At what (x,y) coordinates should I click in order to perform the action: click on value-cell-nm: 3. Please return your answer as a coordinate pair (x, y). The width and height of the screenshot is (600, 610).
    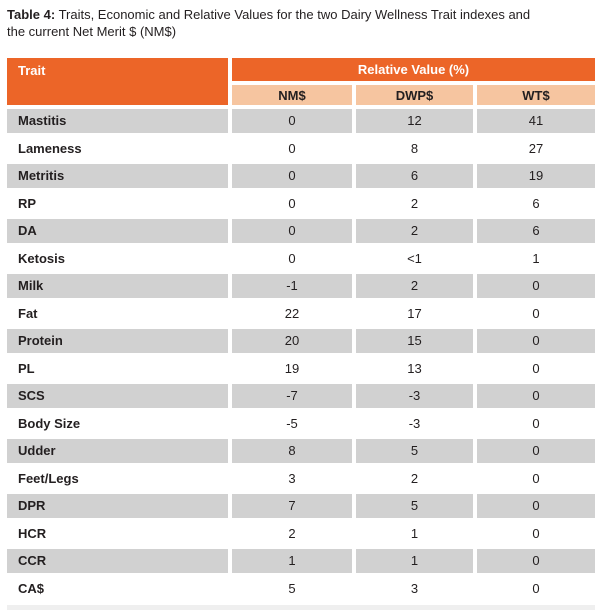
    Looking at the image, I should click on (292, 478).